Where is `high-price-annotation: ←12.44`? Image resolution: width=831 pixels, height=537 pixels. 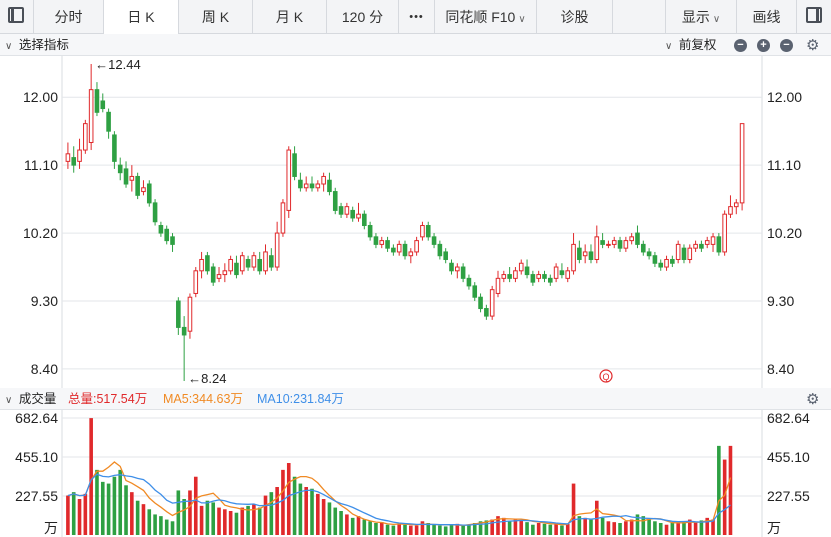 high-price-annotation: ←12.44 is located at coordinates (118, 64).